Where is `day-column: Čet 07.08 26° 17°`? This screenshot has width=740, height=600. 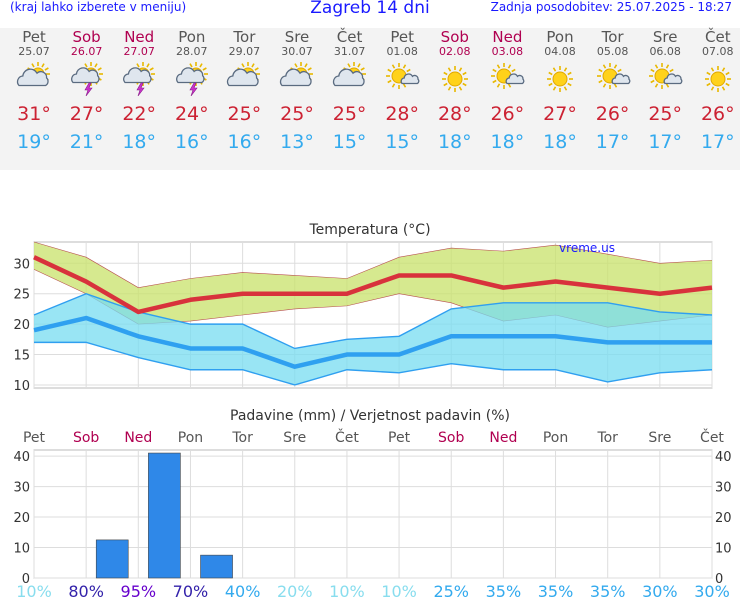
day-column: Čet 07.08 26° 17° is located at coordinates (716, 91).